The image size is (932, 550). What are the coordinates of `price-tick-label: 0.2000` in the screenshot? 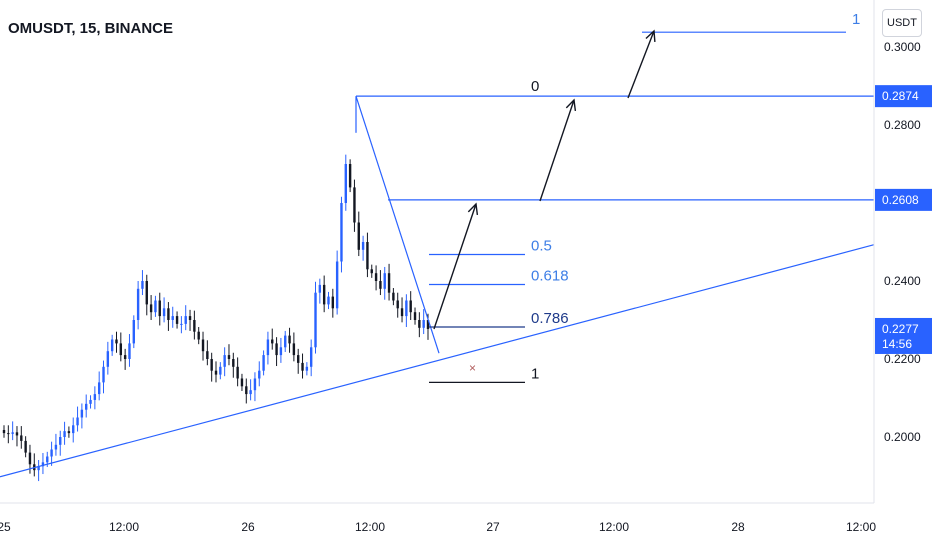 It's located at (902, 437).